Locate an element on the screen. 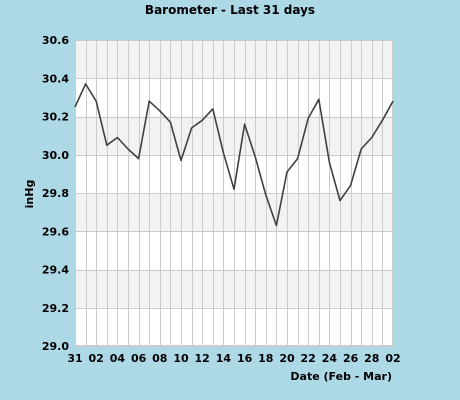 The width and height of the screenshot is (460, 400). x-tick-label: 06 is located at coordinates (139, 358).